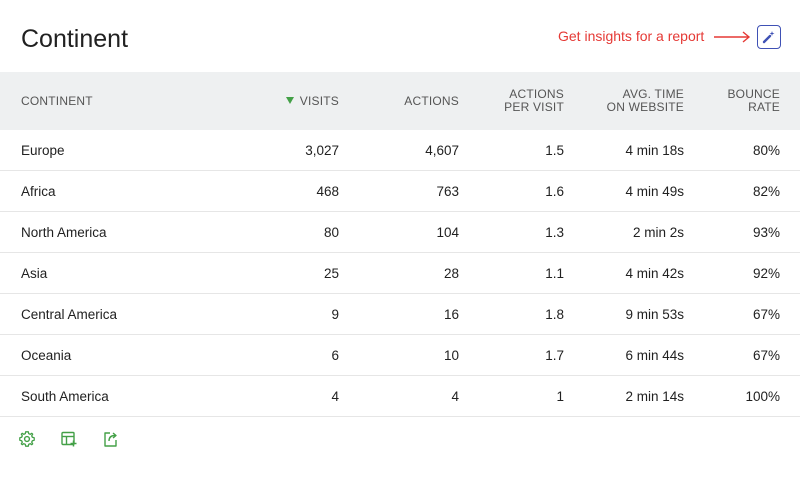  I want to click on table-row: Central America 9 16 1.8 9 min 53s 67%, so click(400, 314).